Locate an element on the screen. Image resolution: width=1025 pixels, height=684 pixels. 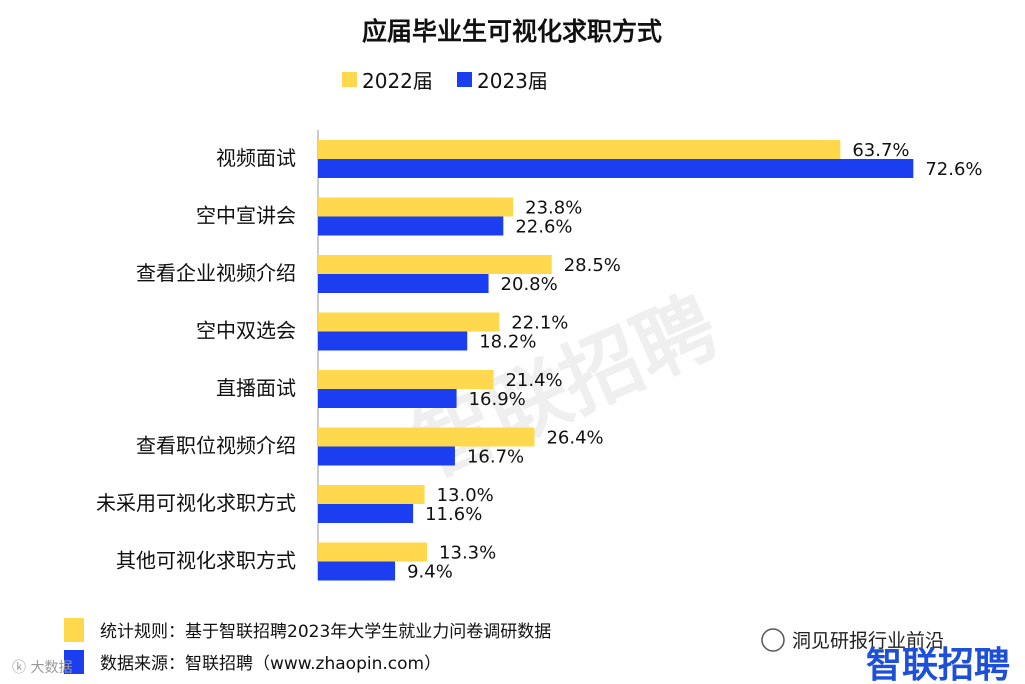
category-label-4: 直播面试 is located at coordinates (256, 388).